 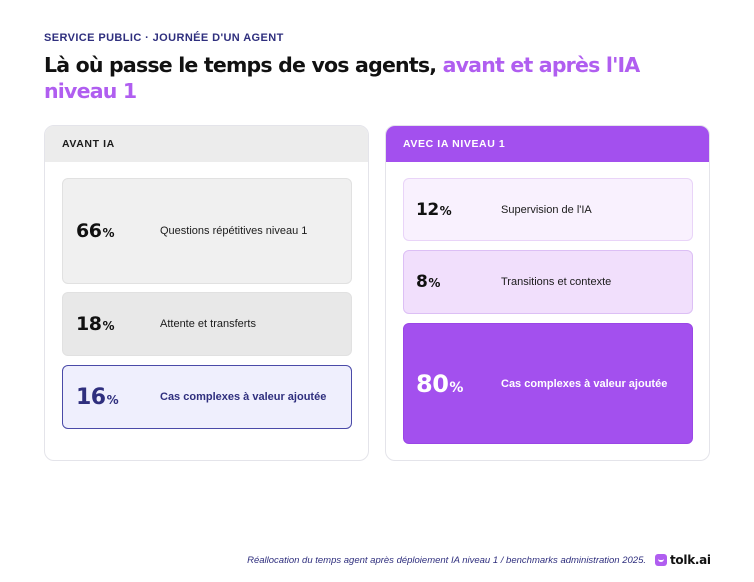 What do you see at coordinates (432, 383) in the screenshot?
I see `row-value: 80` at bounding box center [432, 383].